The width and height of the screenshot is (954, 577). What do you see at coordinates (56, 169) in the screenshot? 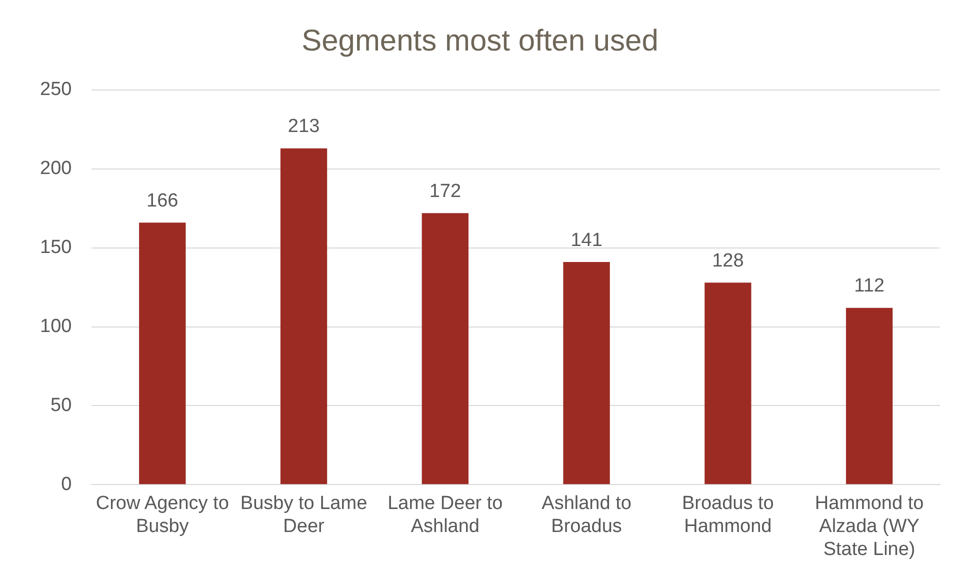
I see `y-tick-label: 200` at bounding box center [56, 169].